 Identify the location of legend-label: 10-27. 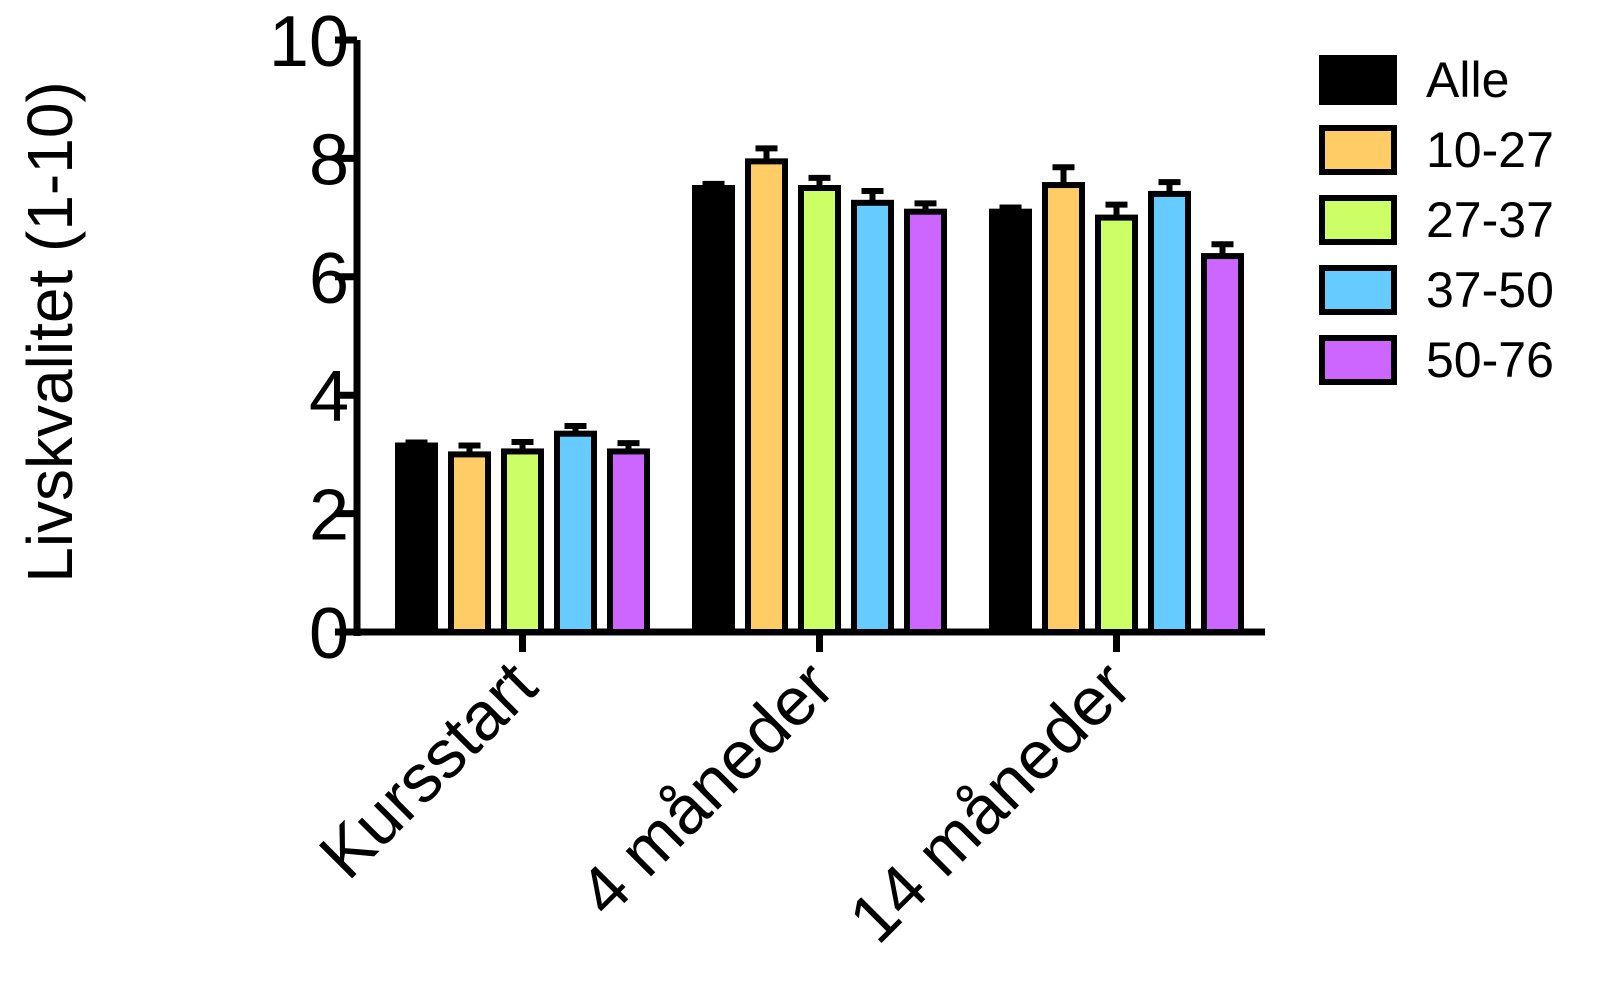
(1490, 150).